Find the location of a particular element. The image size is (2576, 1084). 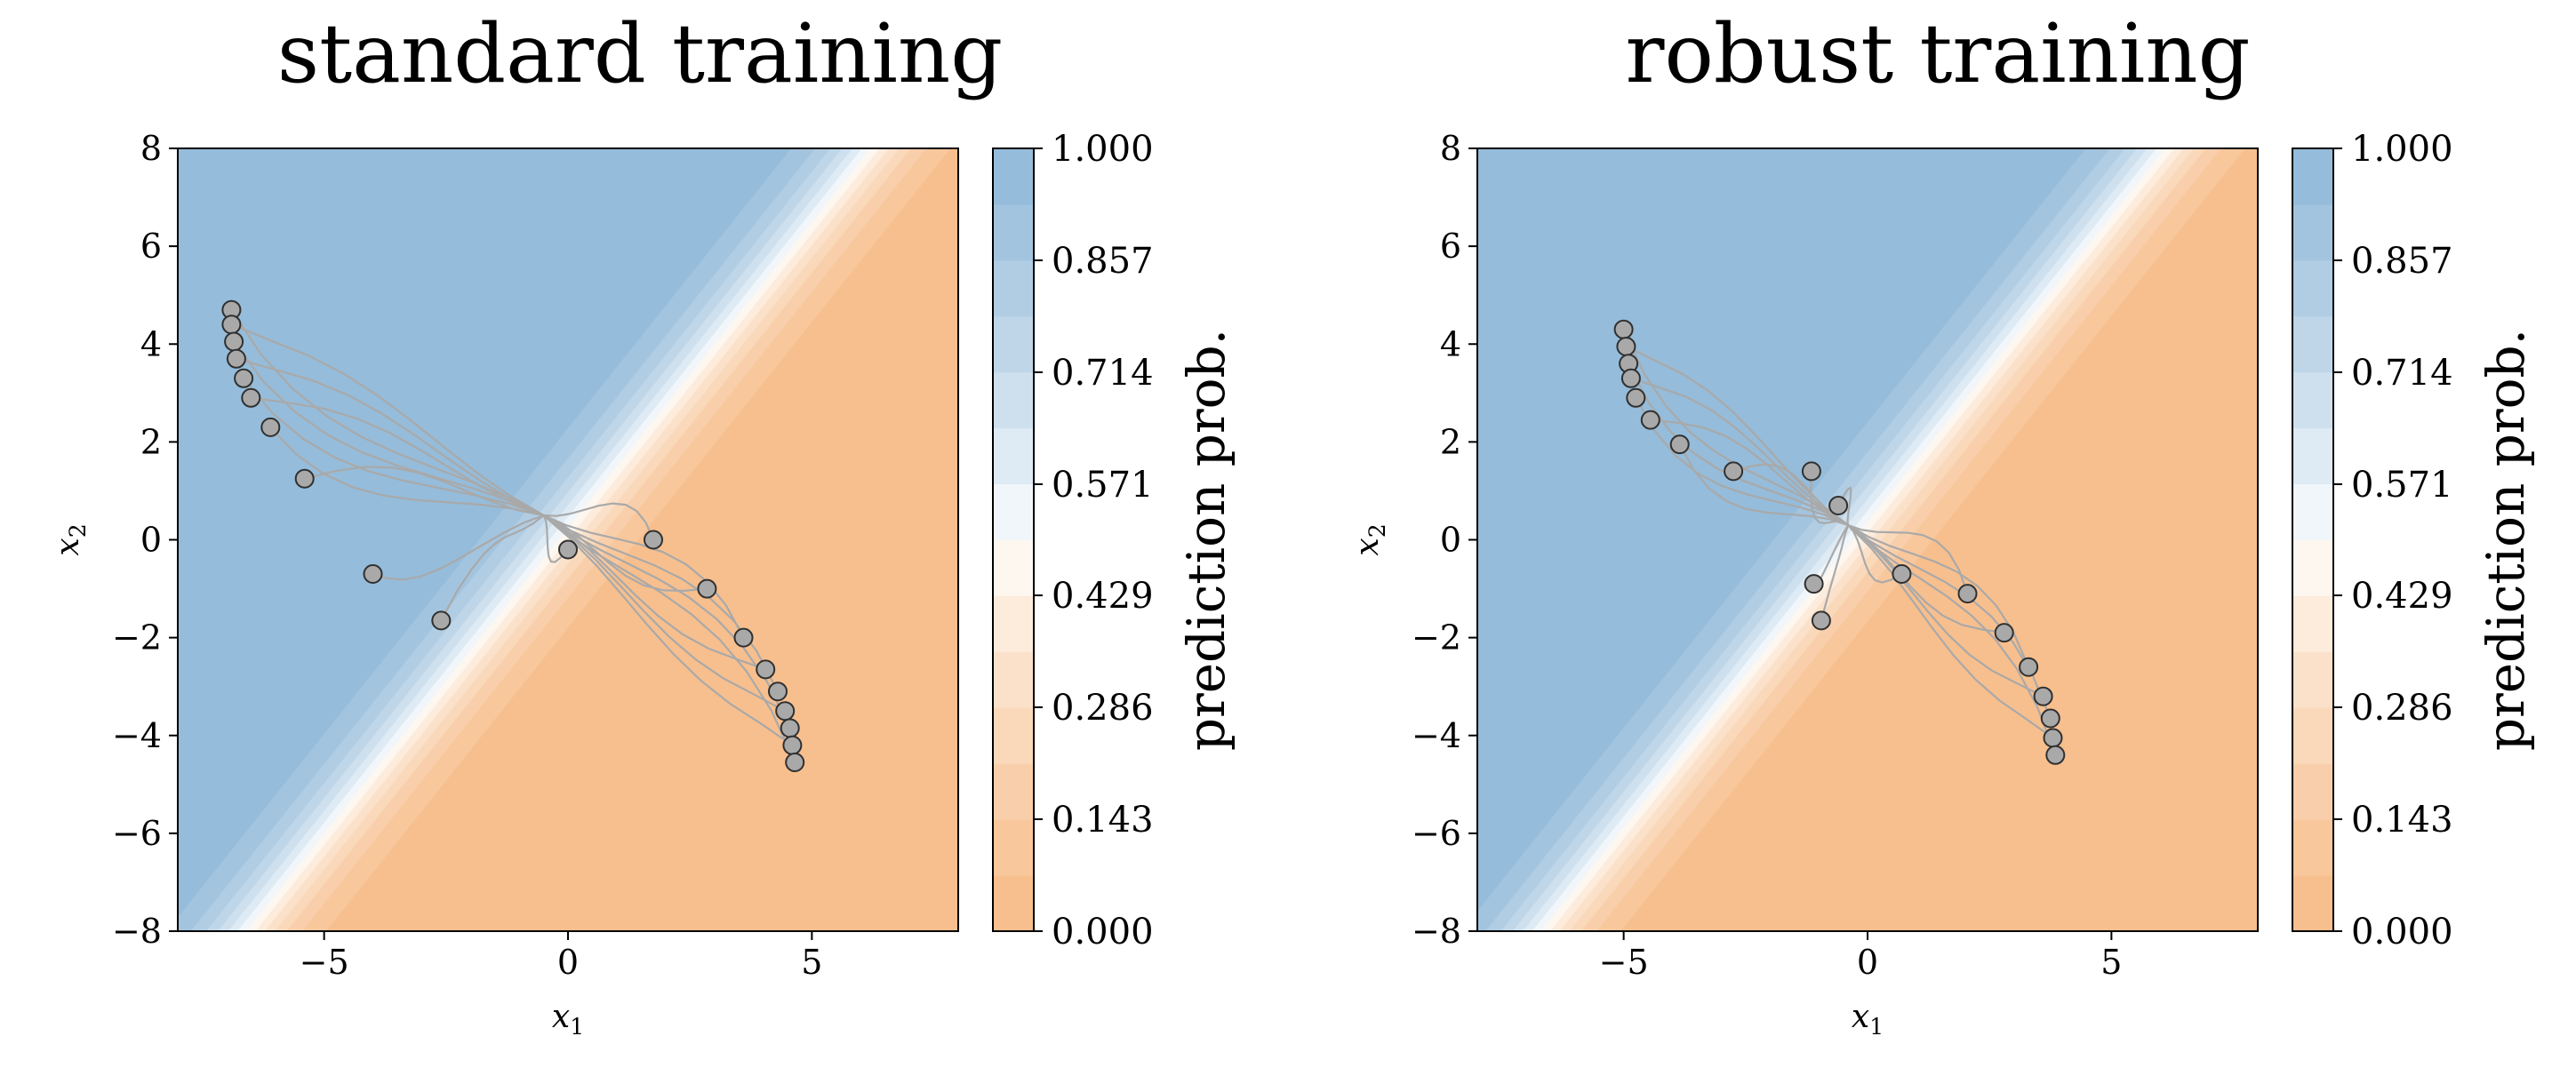

data-points is located at coordinates (1839, 542).